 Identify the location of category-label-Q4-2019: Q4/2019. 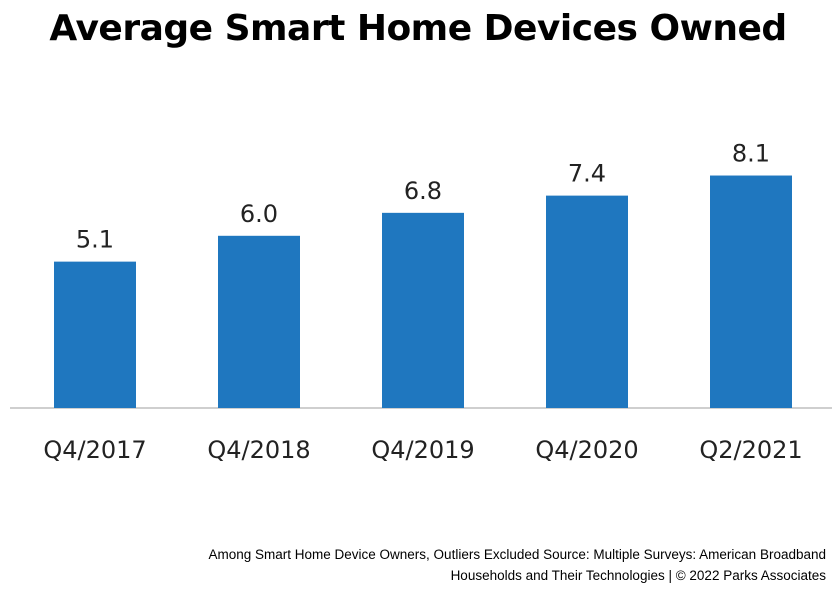
(422, 450).